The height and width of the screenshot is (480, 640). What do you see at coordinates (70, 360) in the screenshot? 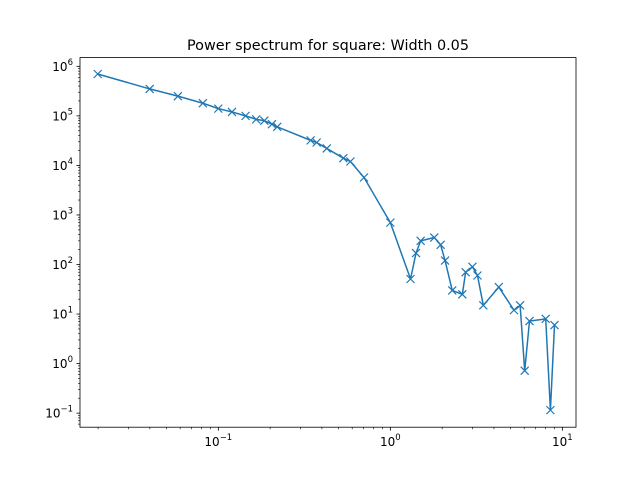
I see `y-tick-label-exponent: 0` at bounding box center [70, 360].